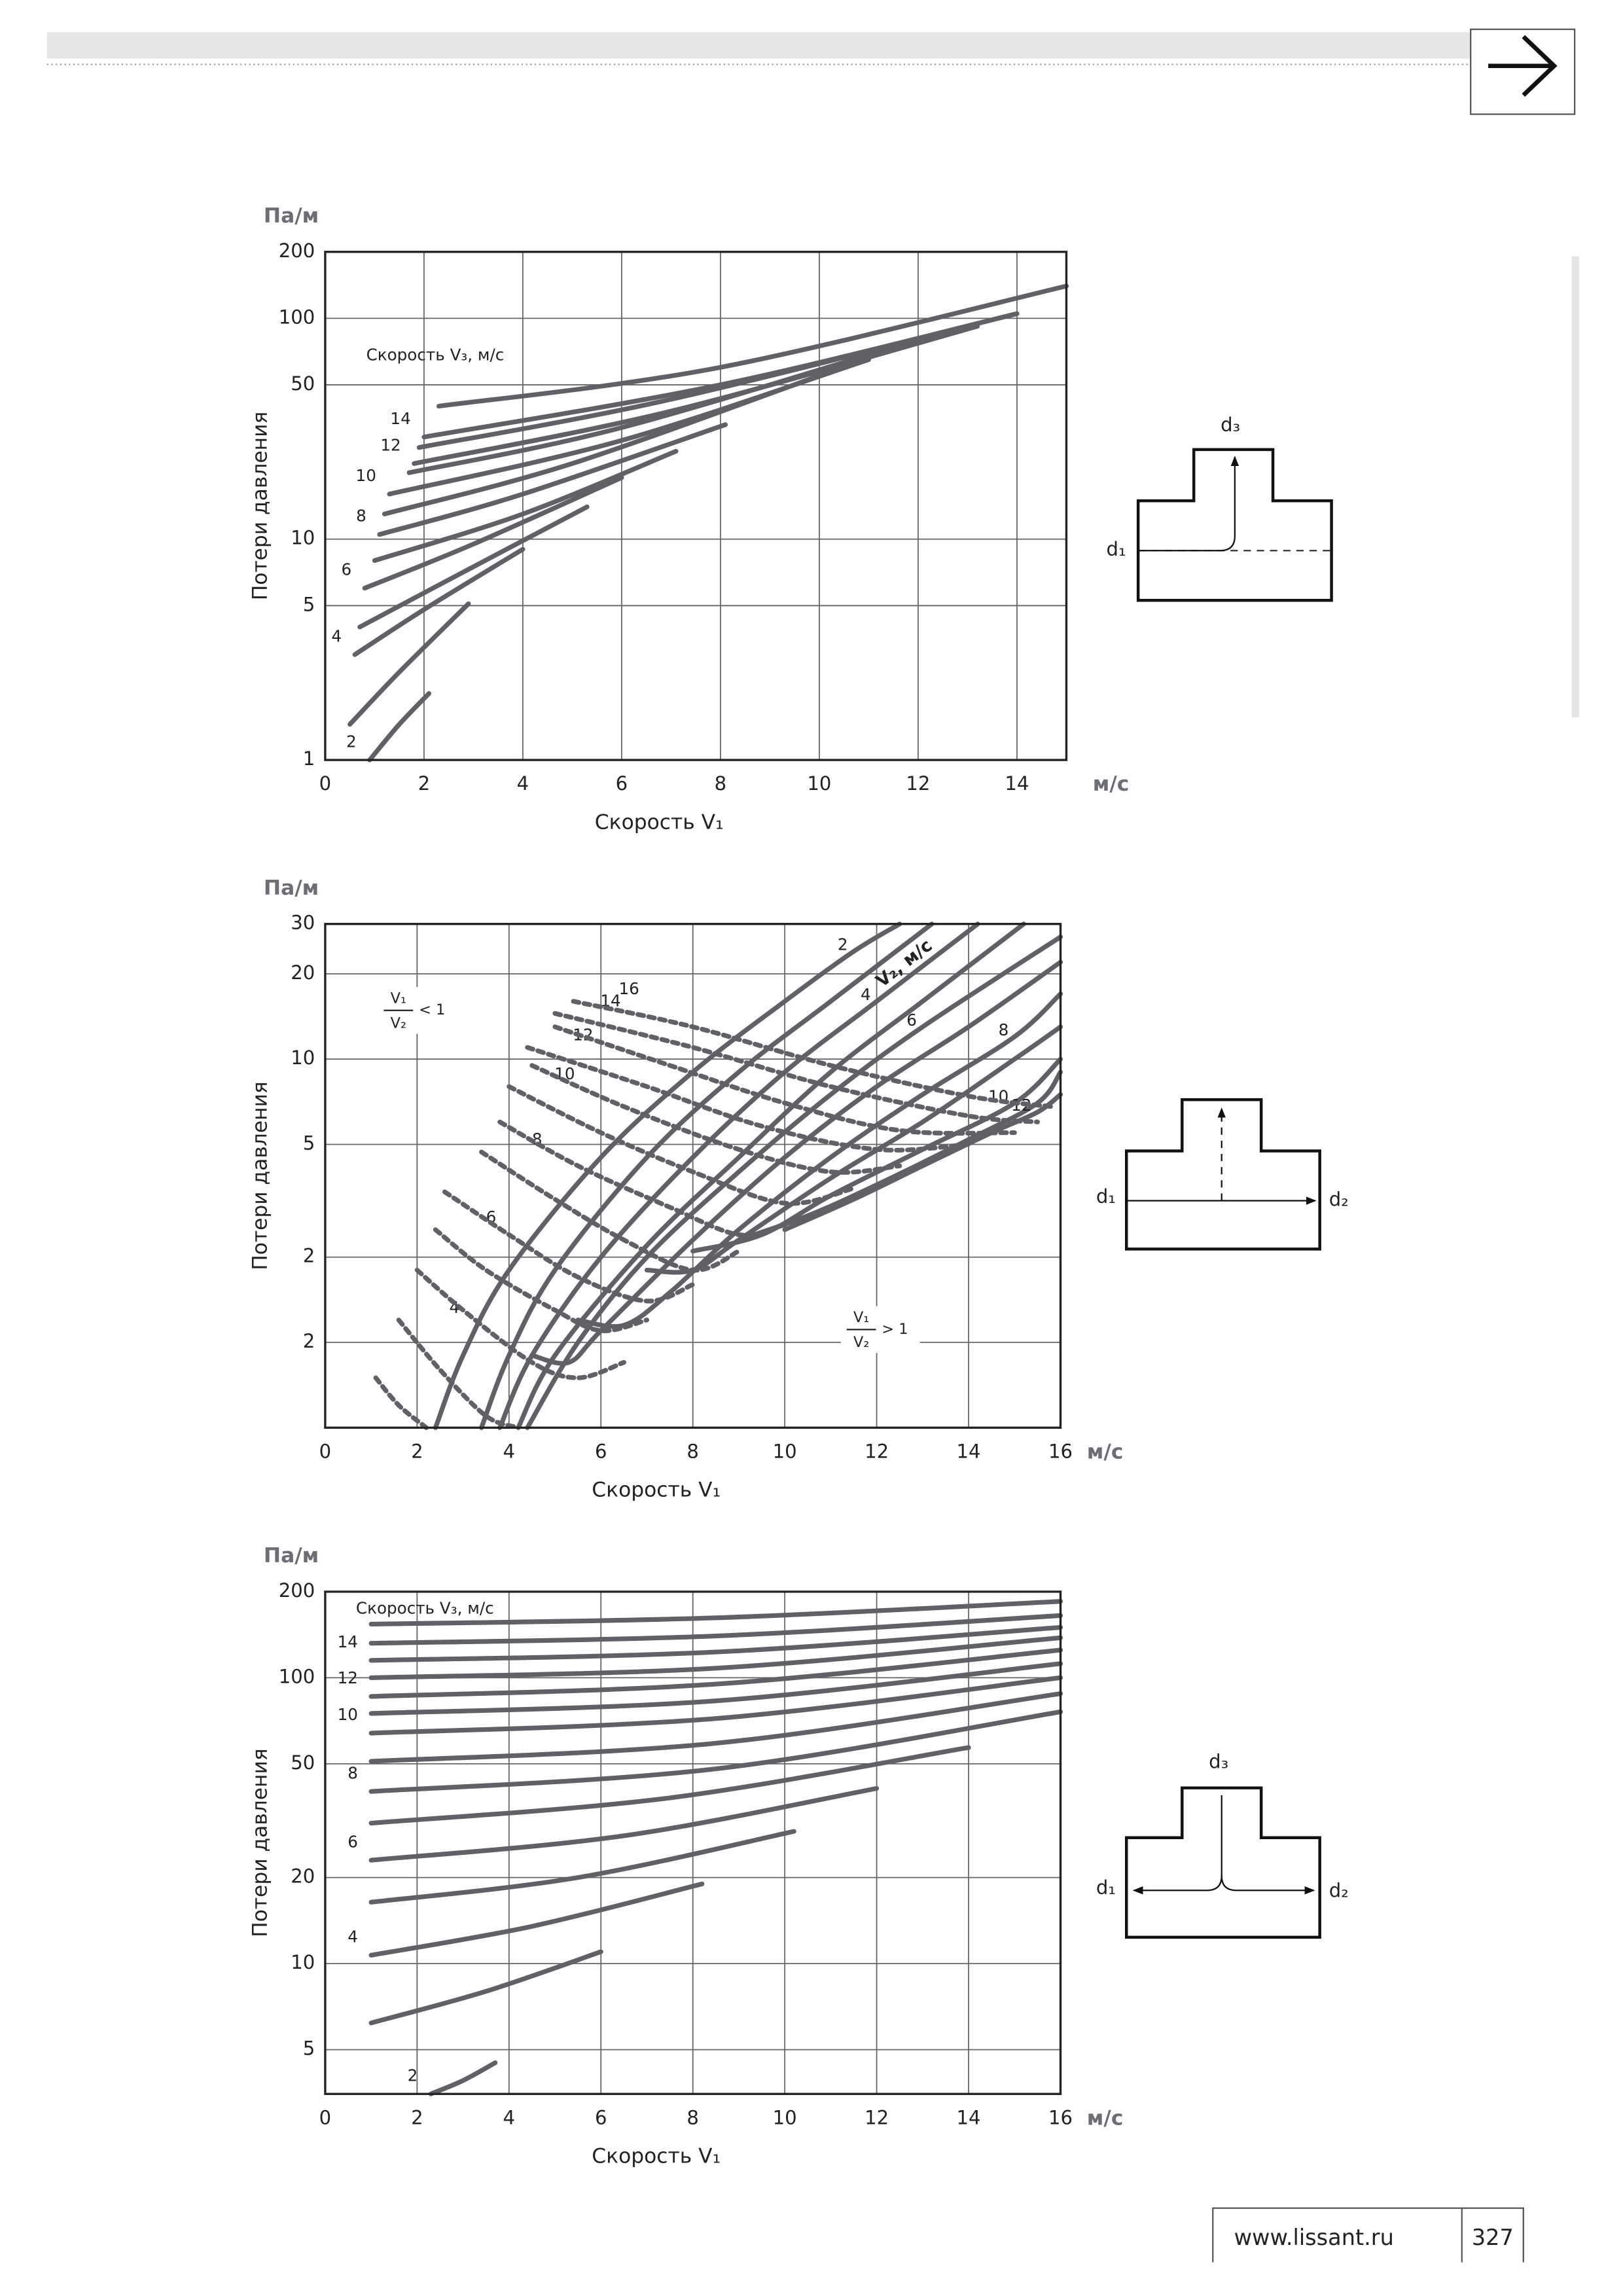 Image resolution: width=1623 pixels, height=2296 pixels. I want to click on next-button, so click(1523, 71).